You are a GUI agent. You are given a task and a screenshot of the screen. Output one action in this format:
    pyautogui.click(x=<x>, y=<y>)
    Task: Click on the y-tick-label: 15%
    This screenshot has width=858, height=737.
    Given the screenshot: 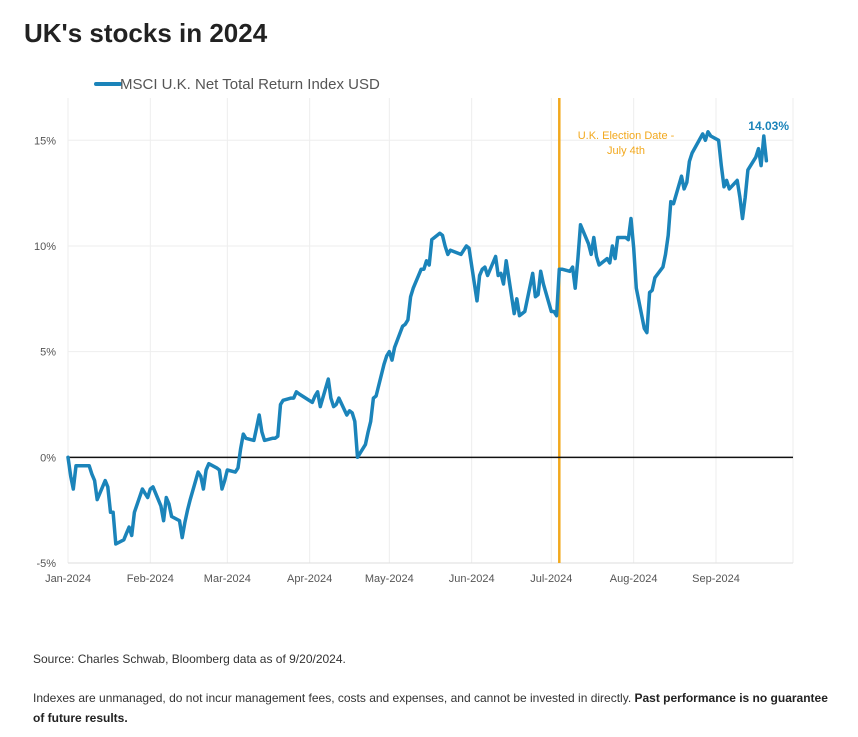 What is the action you would take?
    pyautogui.click(x=45, y=141)
    